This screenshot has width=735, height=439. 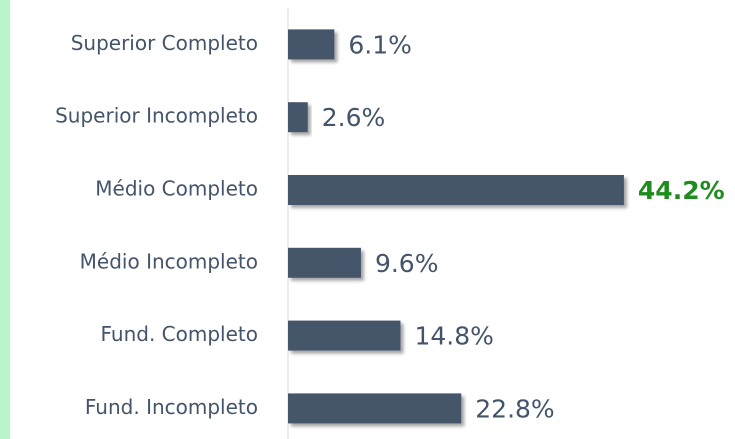 I want to click on category-label: Fund. Completo, so click(x=180, y=334).